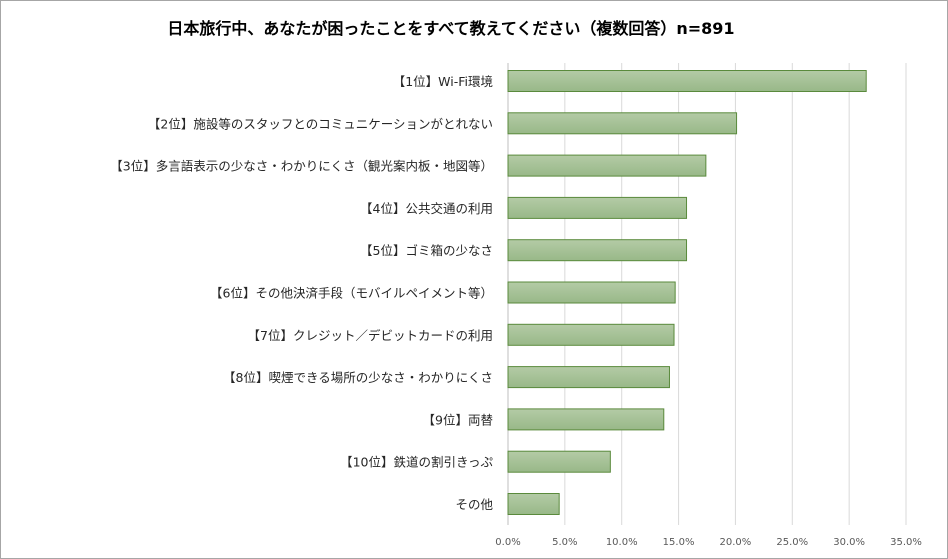 This screenshot has width=948, height=559. Describe the element at coordinates (426, 208) in the screenshot. I see `category-label: 【4位】公共交通の利用` at that location.